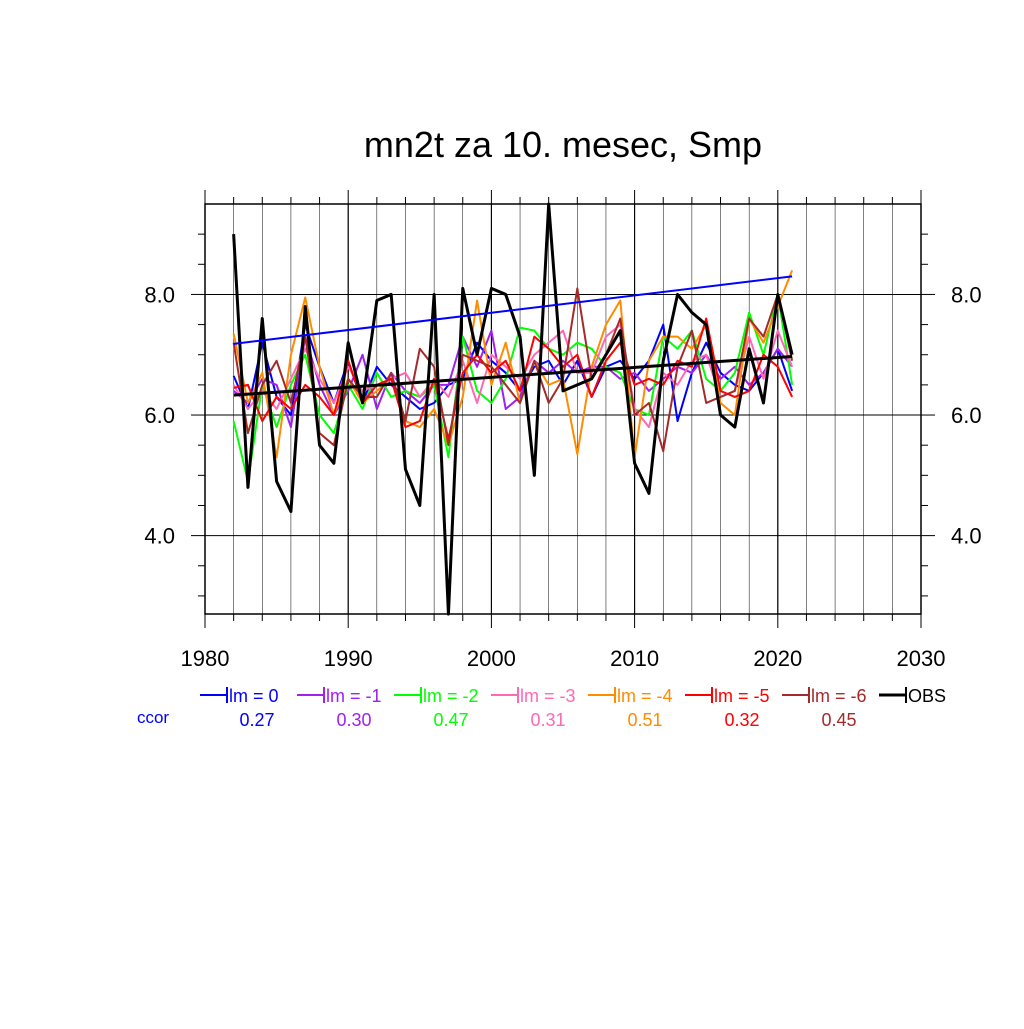 The height and width of the screenshot is (1029, 1024). I want to click on x-tick-label: 2030, so click(921, 658).